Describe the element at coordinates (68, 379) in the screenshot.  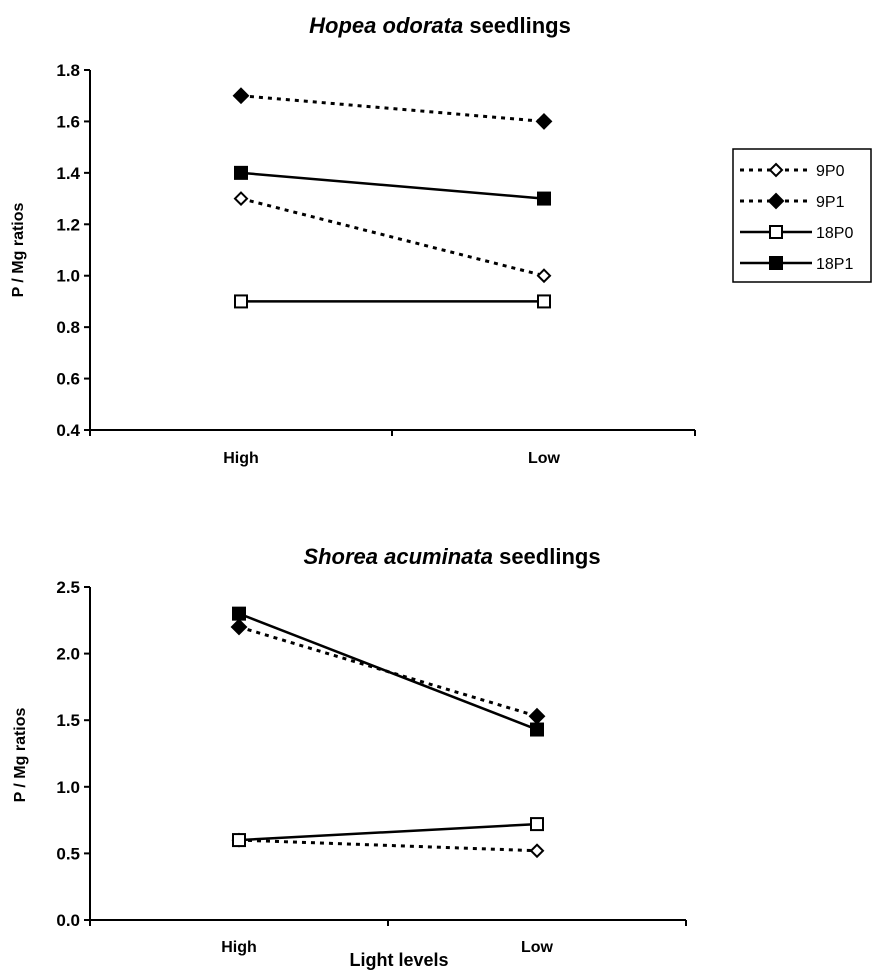
I see `y-tick-label: 0.6` at that location.